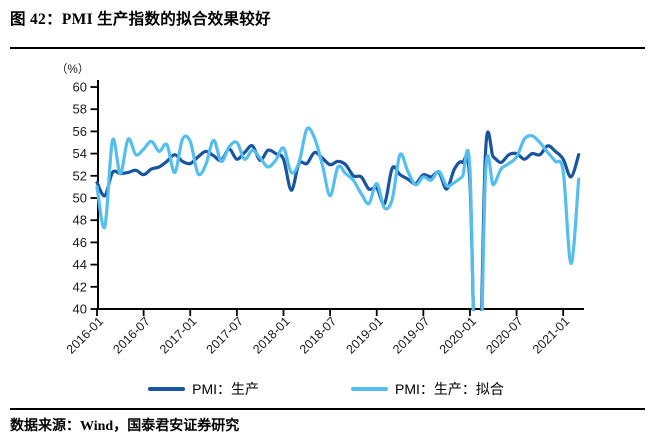  What do you see at coordinates (504, 335) in the screenshot?
I see `svg-text: 2020-07` at bounding box center [504, 335].